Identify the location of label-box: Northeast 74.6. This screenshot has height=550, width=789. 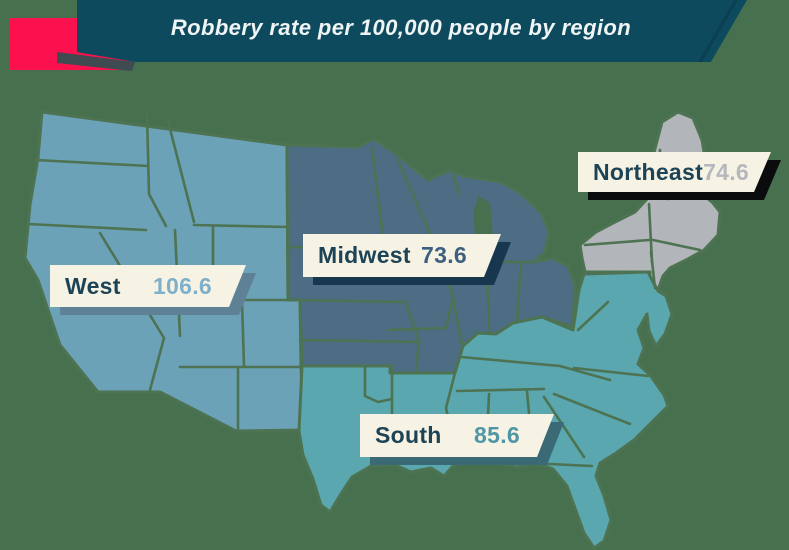
(674, 172).